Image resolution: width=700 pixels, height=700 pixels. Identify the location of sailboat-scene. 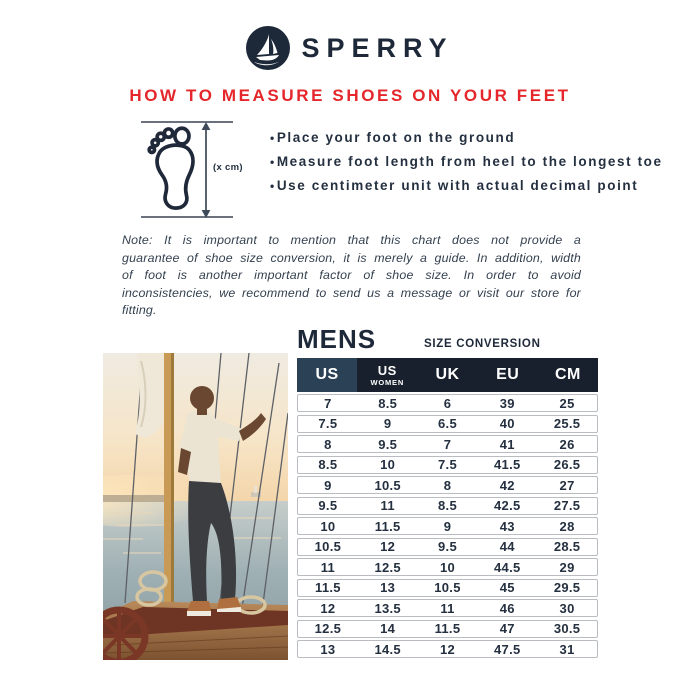
(195, 506).